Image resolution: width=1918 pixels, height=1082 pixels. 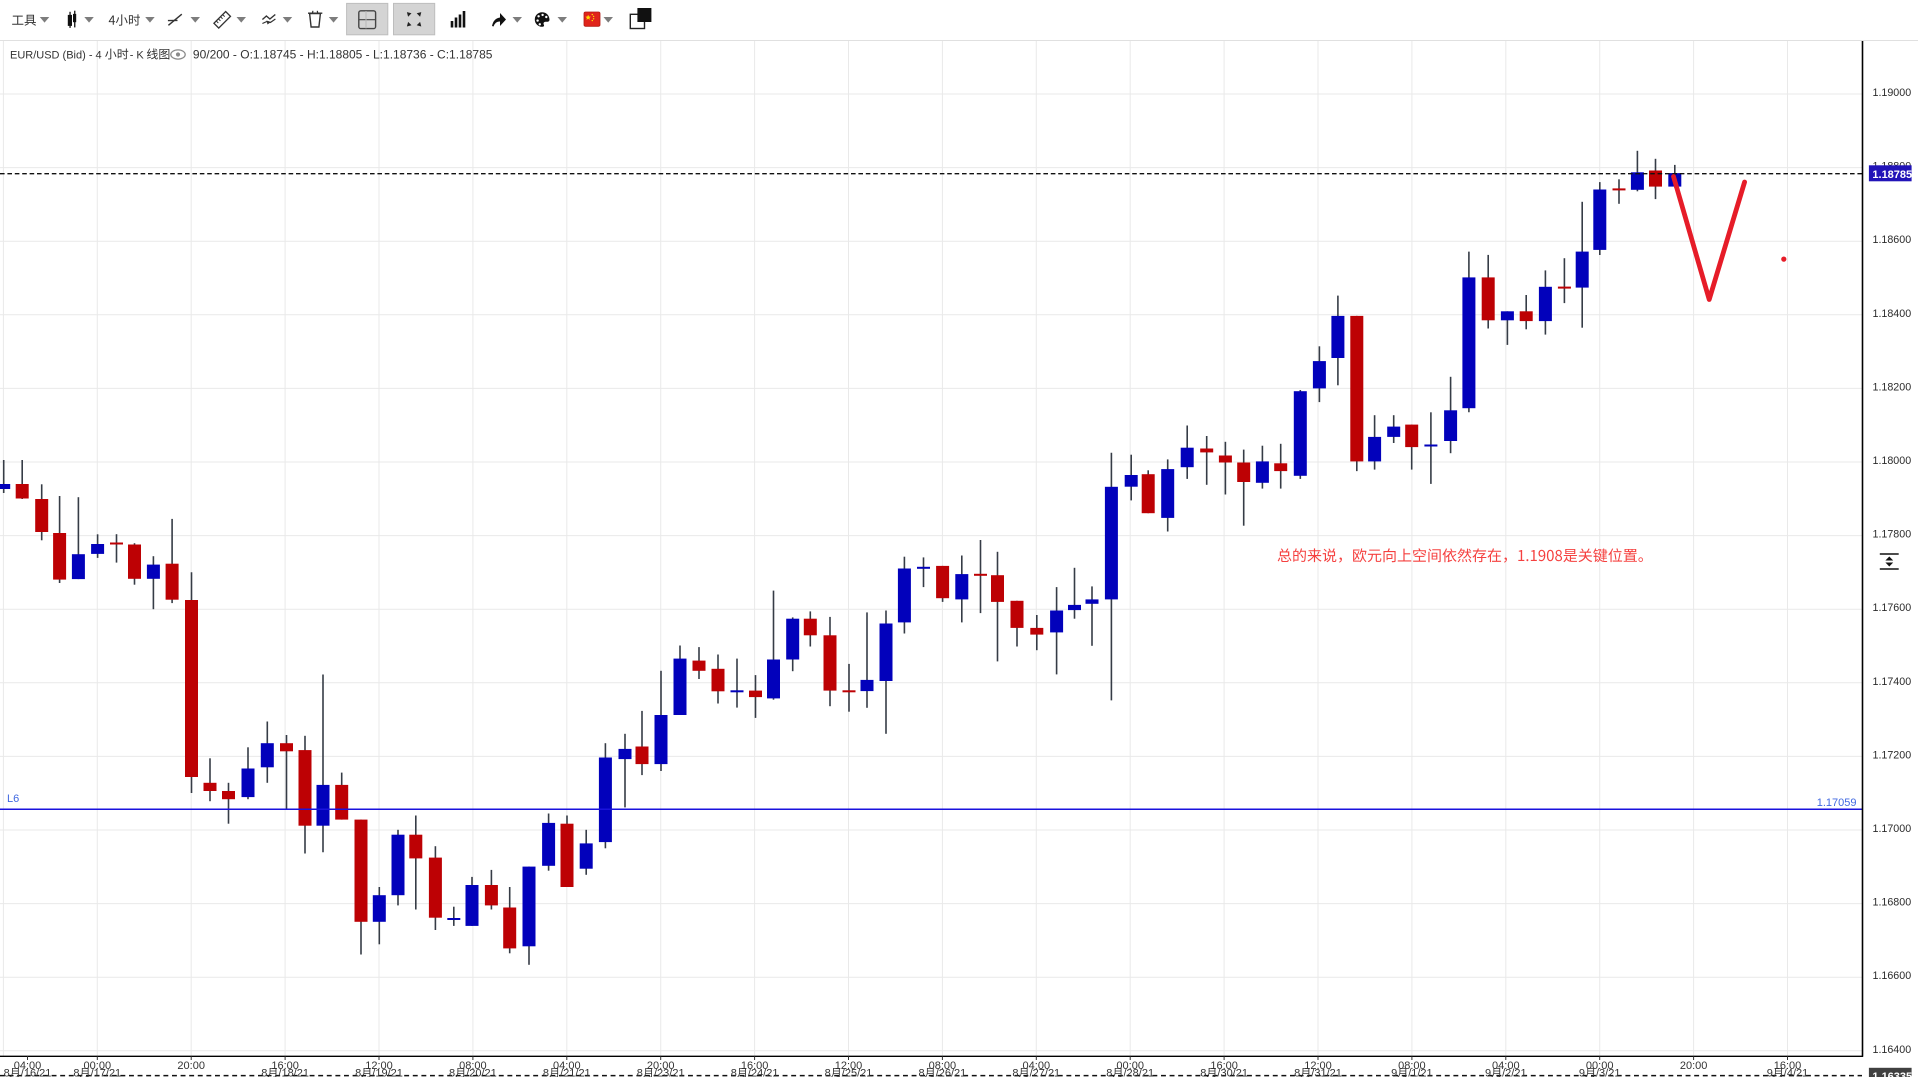 What do you see at coordinates (1892, 535) in the screenshot?
I see `svg-text: 1.17800` at bounding box center [1892, 535].